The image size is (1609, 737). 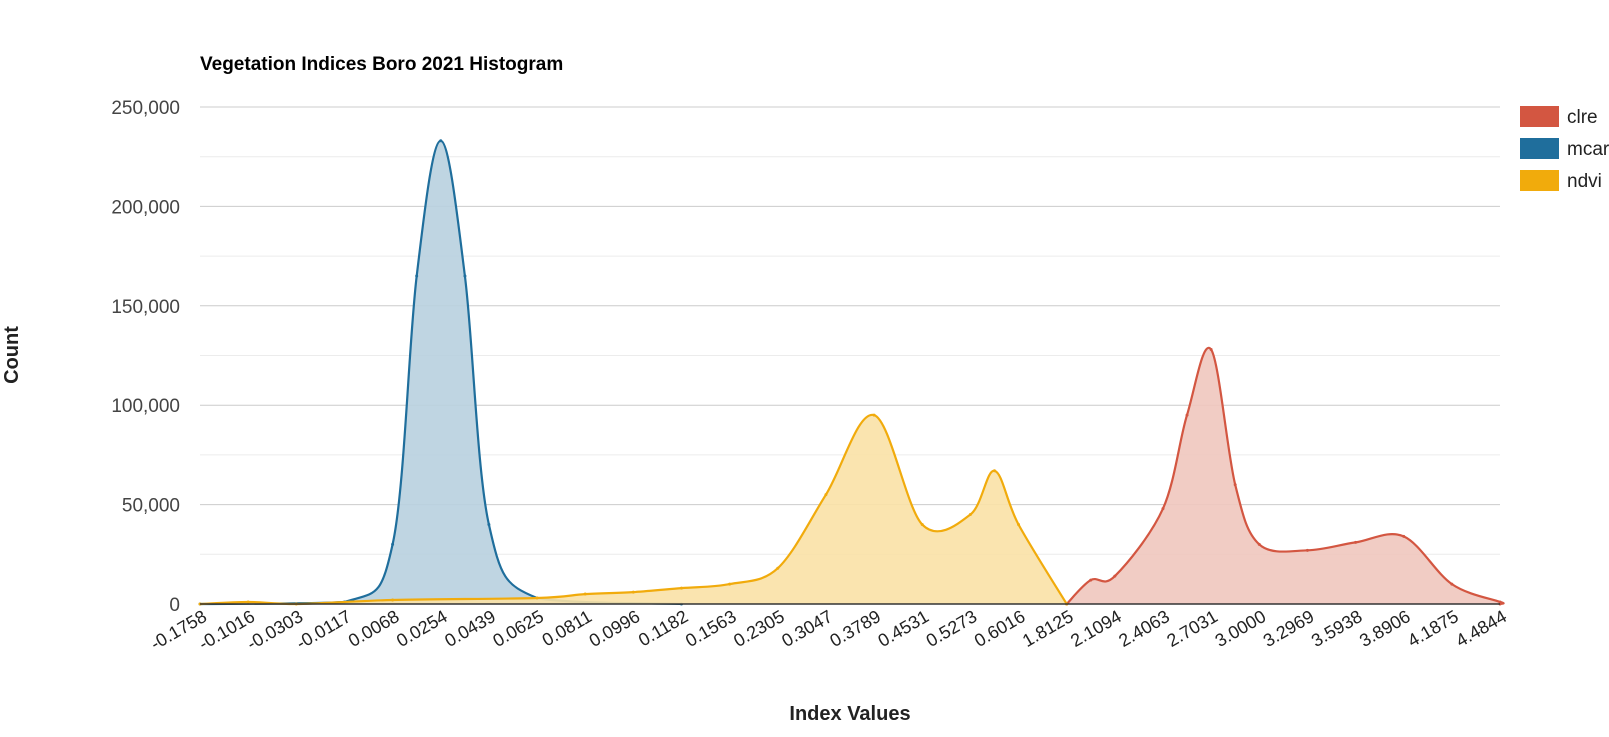 I want to click on legend-label-mcari: mcari, so click(x=1588, y=149).